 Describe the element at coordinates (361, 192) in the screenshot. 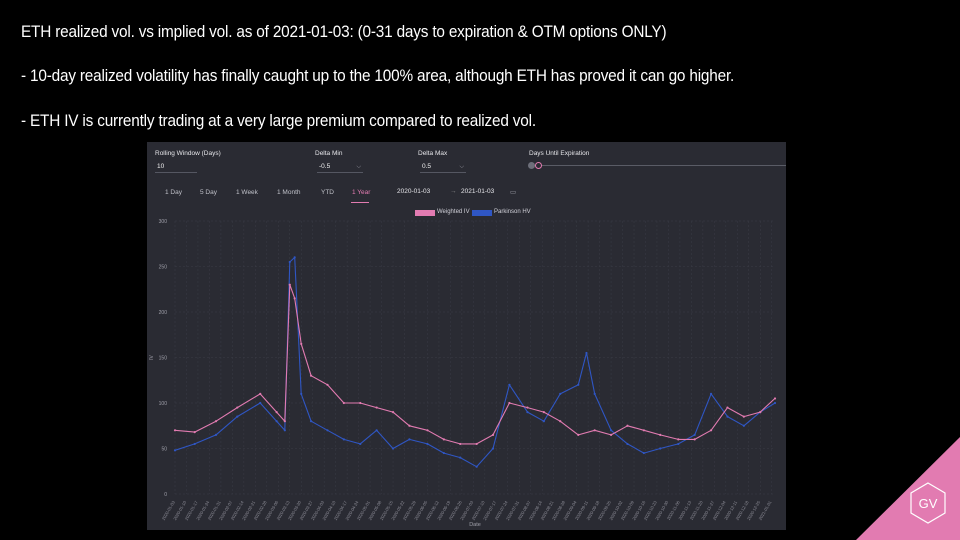

I see `tab-1-year: 1 Year` at that location.